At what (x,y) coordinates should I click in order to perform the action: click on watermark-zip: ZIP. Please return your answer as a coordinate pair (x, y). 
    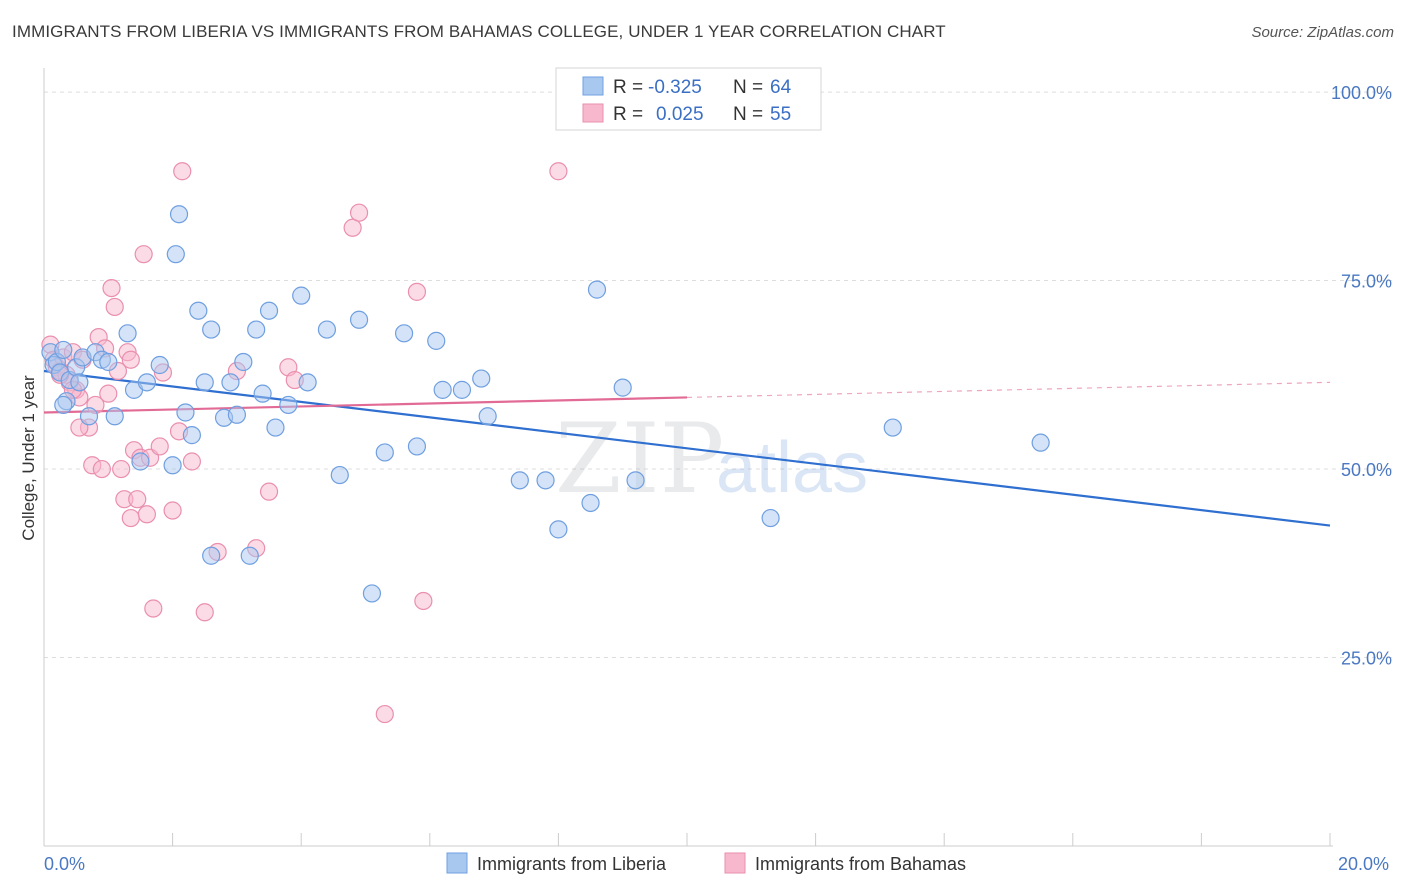
    Looking at the image, I should click on (639, 459).